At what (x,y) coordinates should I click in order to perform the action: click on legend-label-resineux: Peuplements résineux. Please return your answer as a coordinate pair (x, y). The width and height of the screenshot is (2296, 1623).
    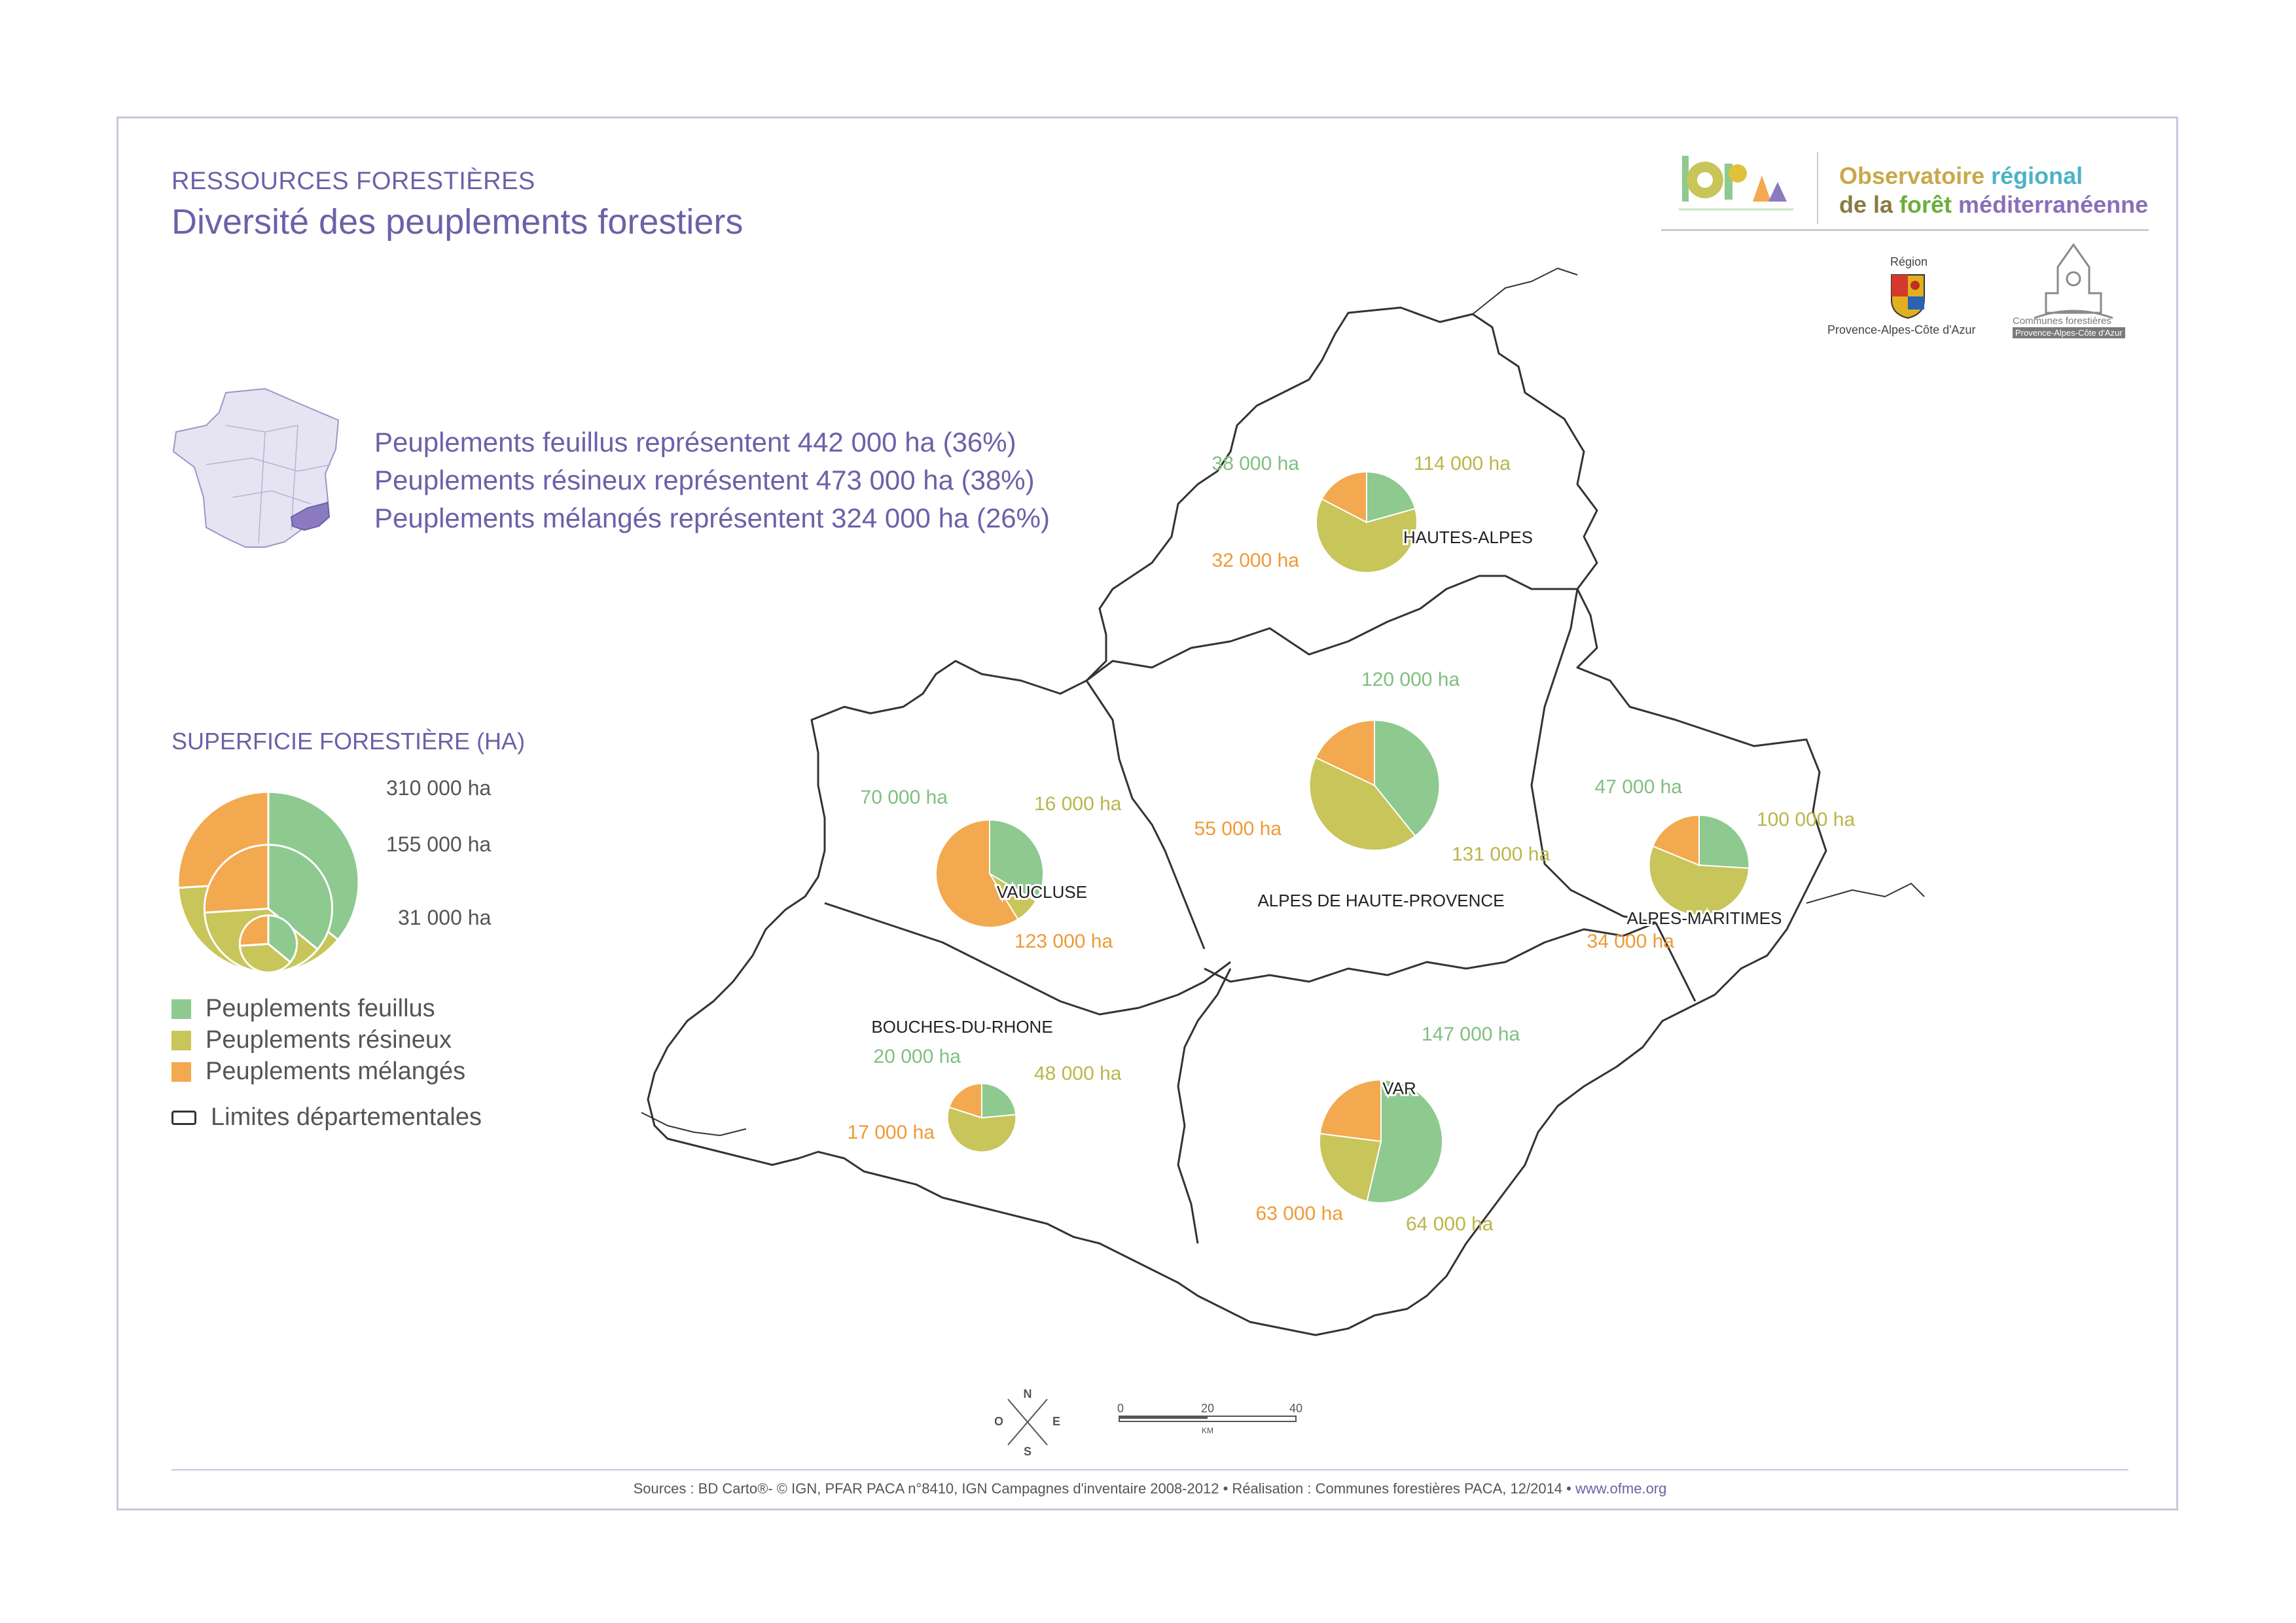
    Looking at the image, I should click on (329, 1040).